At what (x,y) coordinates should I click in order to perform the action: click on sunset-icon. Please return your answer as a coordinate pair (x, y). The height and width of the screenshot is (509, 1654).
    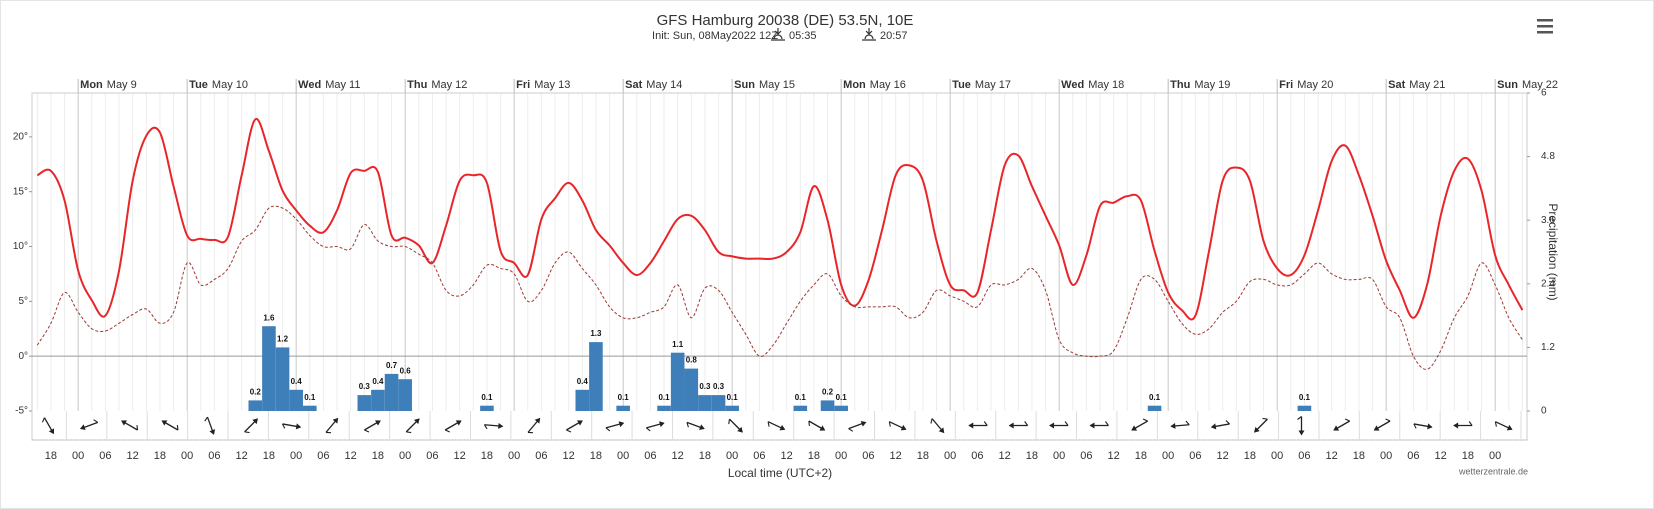
    Looking at the image, I should click on (869, 34).